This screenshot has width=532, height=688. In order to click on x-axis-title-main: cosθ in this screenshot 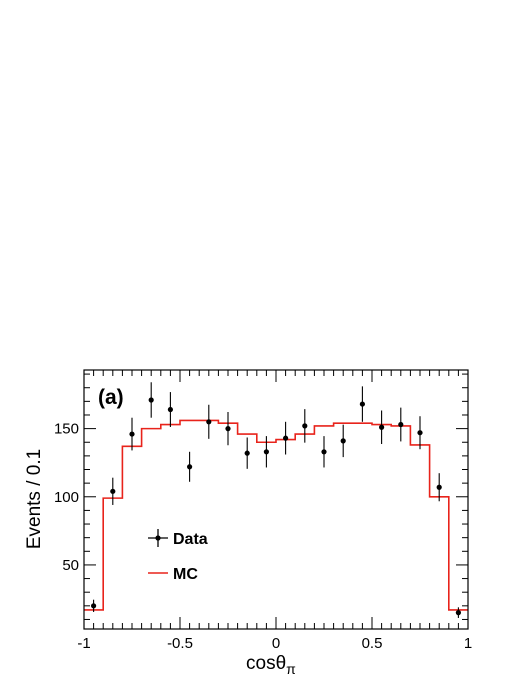, I will do `click(266, 663)`.